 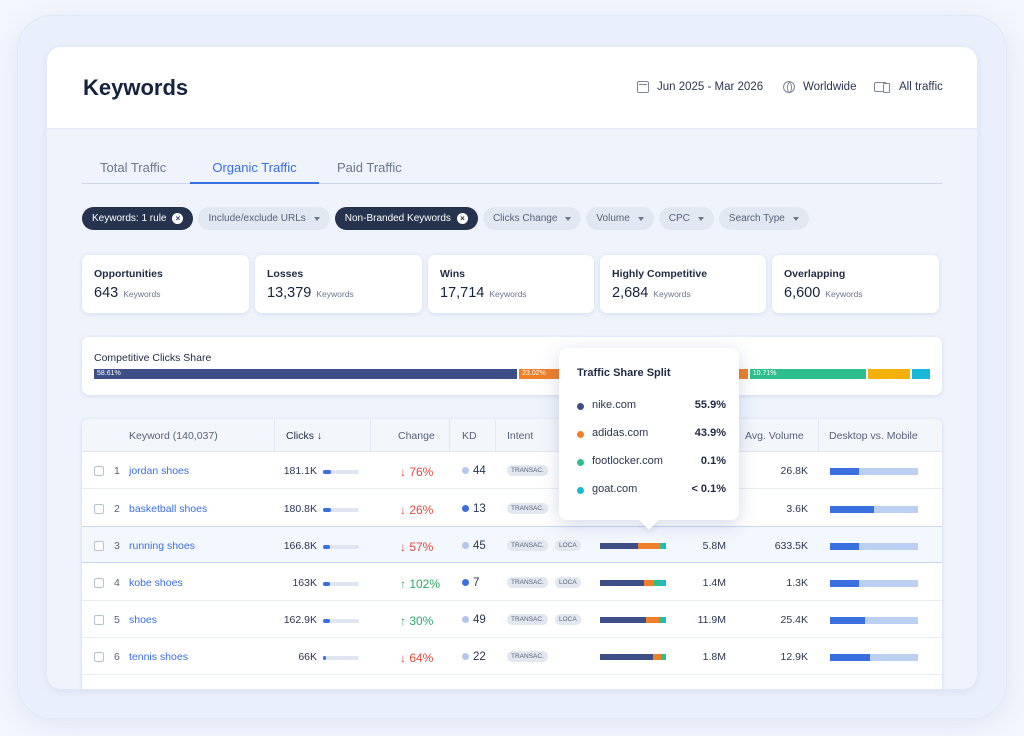 I want to click on tab-organic-traffic: Organic Traffic, so click(x=254, y=172).